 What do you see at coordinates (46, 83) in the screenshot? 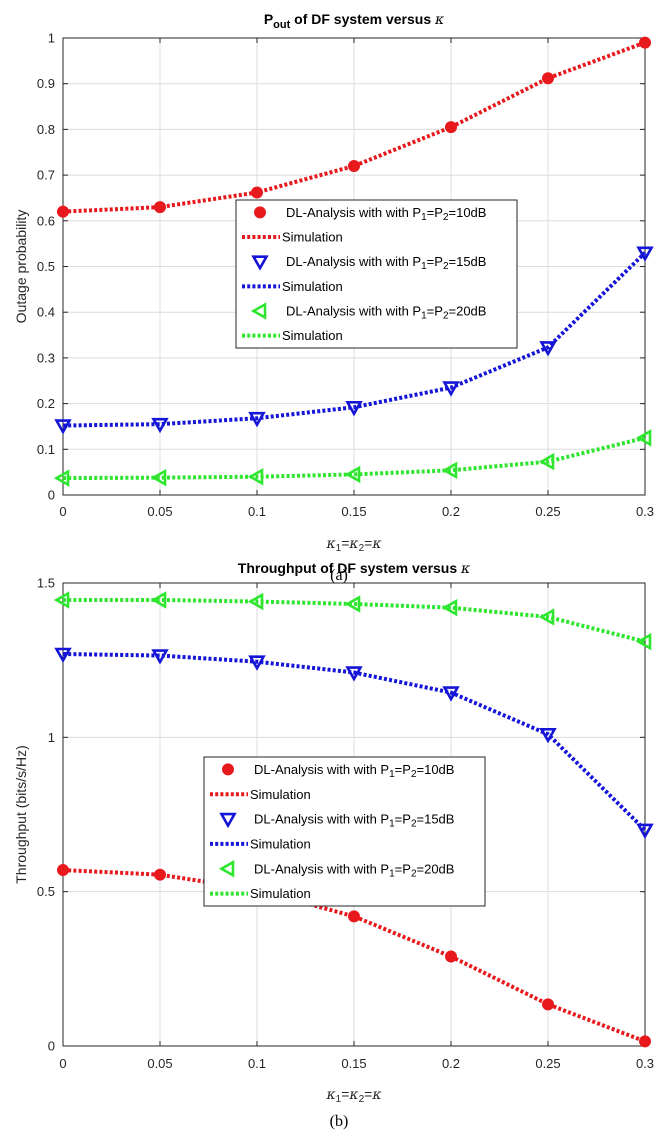
I see `y-tick-label: 0.9` at bounding box center [46, 83].